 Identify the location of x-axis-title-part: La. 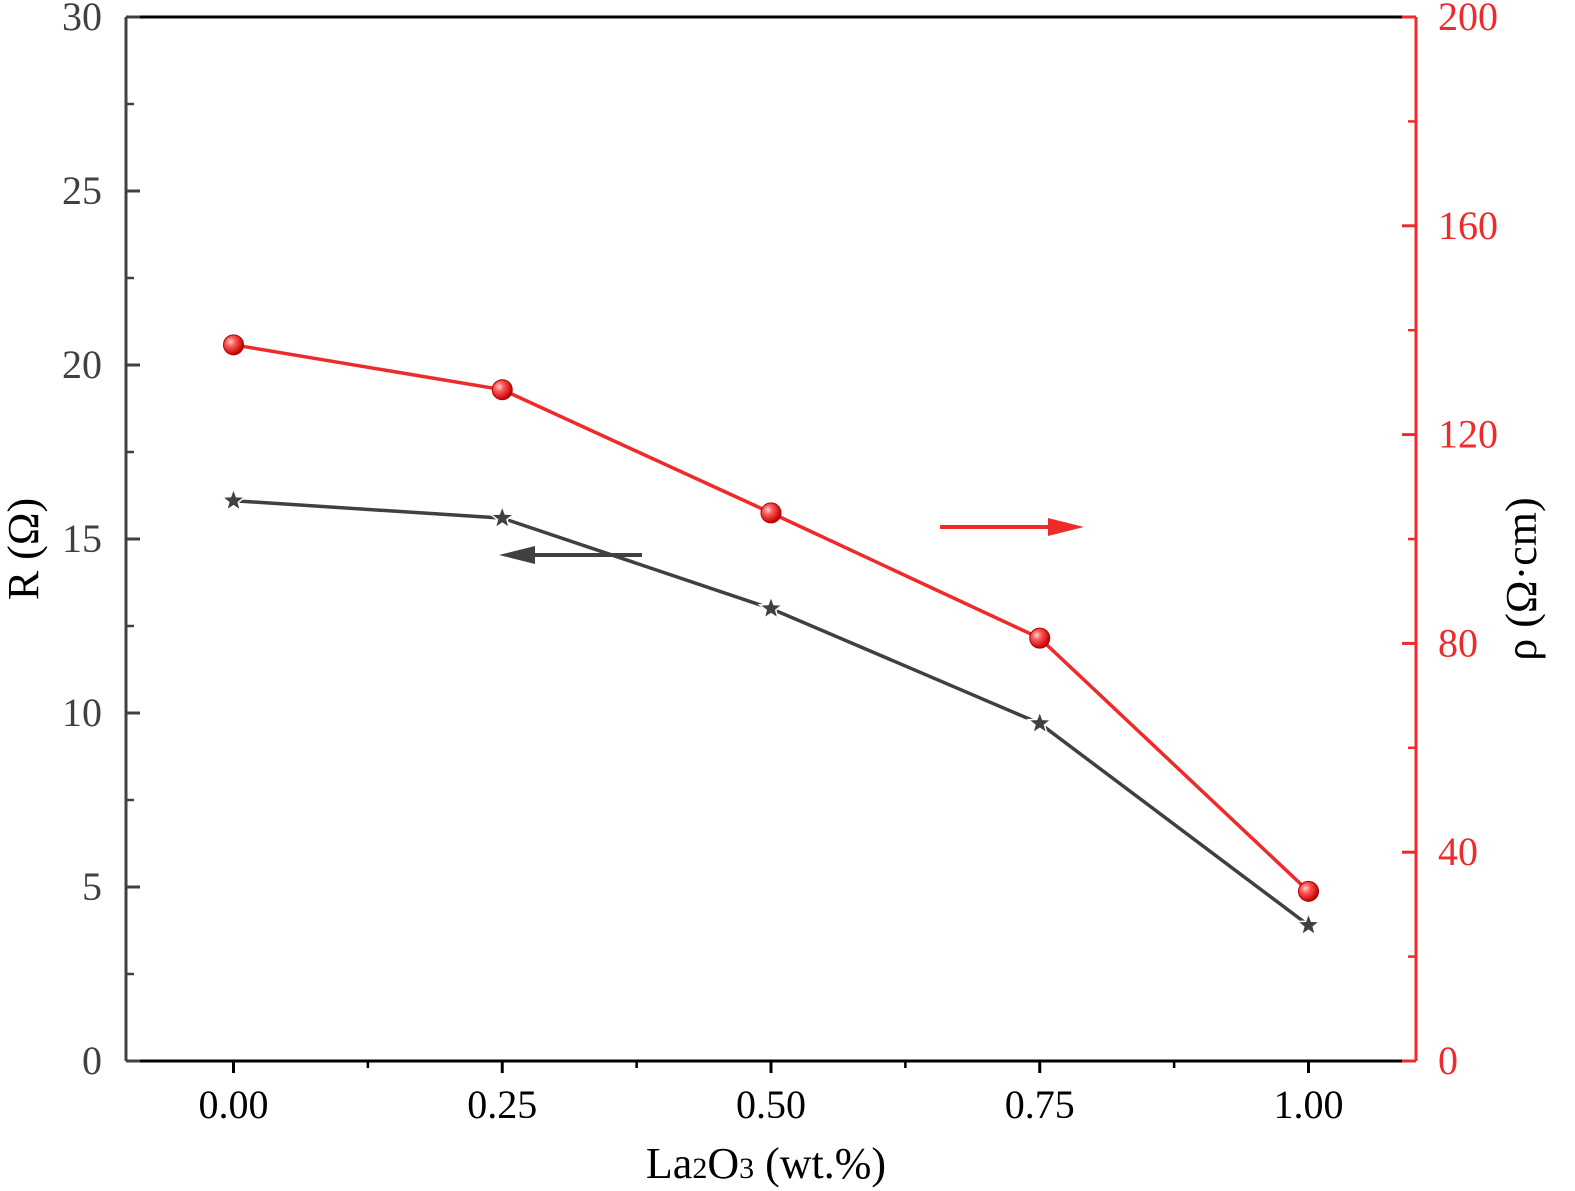
(669, 1163).